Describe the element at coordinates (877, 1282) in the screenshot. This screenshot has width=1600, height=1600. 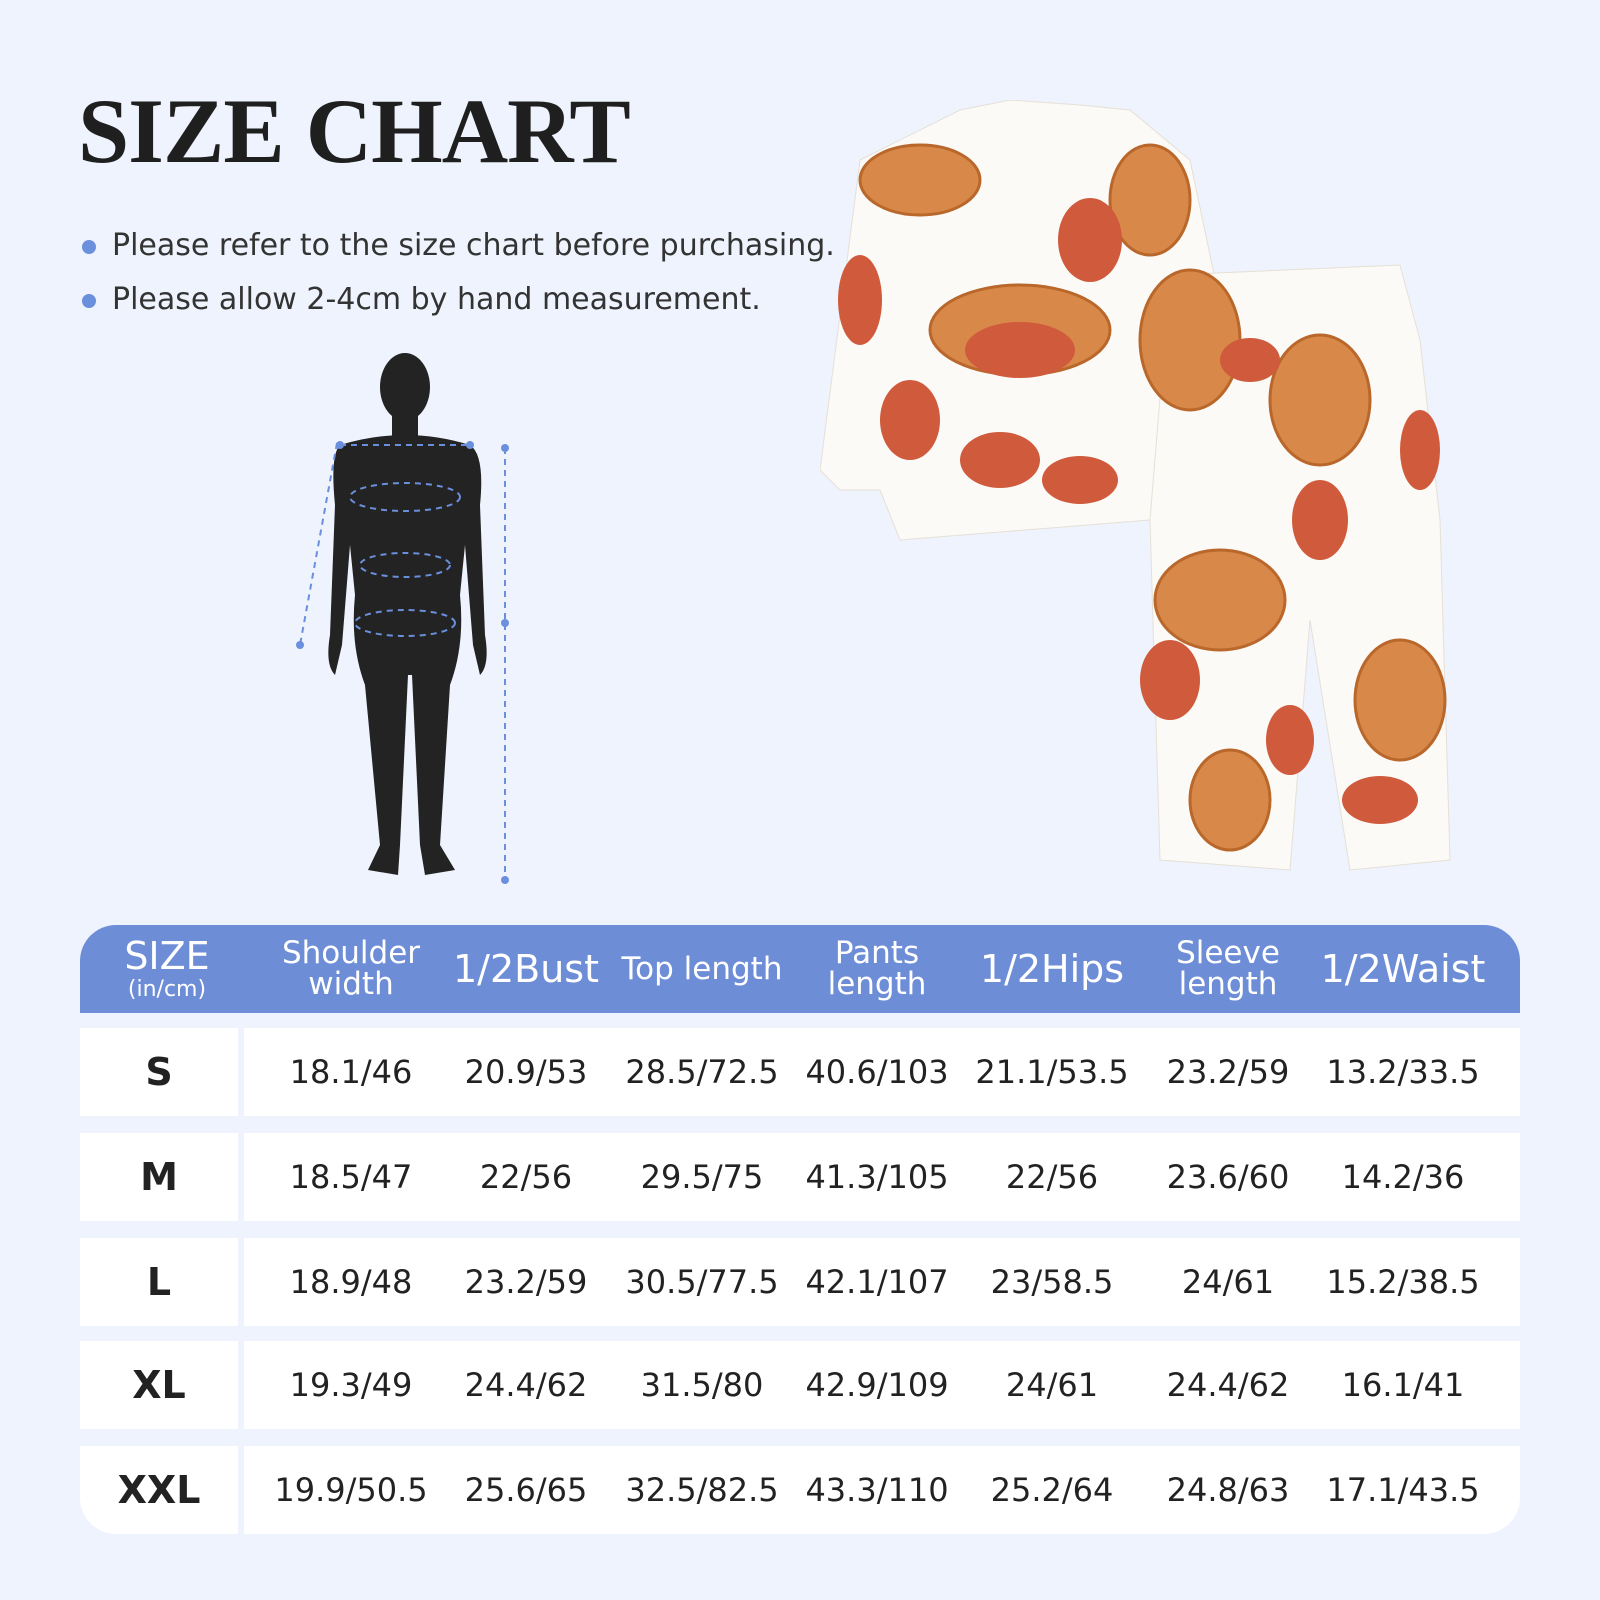
I see `value-cell: 42.1/107` at that location.